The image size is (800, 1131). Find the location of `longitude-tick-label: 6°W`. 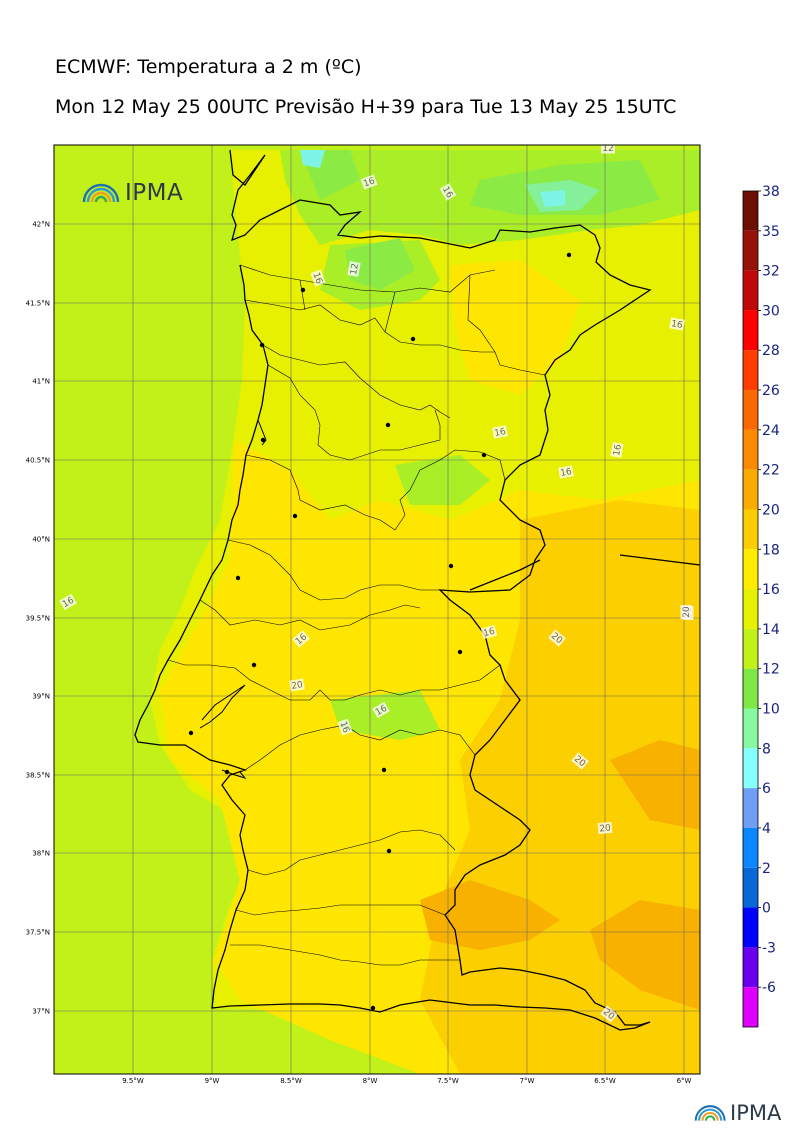

longitude-tick-label: 6°W is located at coordinates (684, 1081).